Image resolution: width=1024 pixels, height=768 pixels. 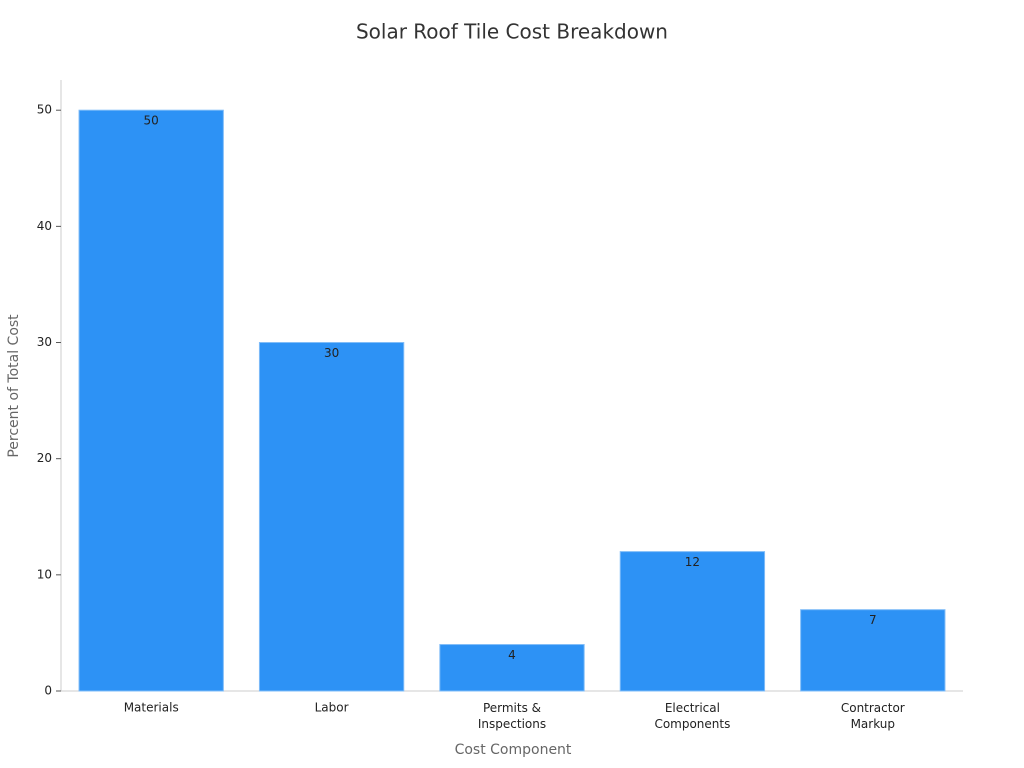 What do you see at coordinates (512, 655) in the screenshot?
I see `value-label: 4` at bounding box center [512, 655].